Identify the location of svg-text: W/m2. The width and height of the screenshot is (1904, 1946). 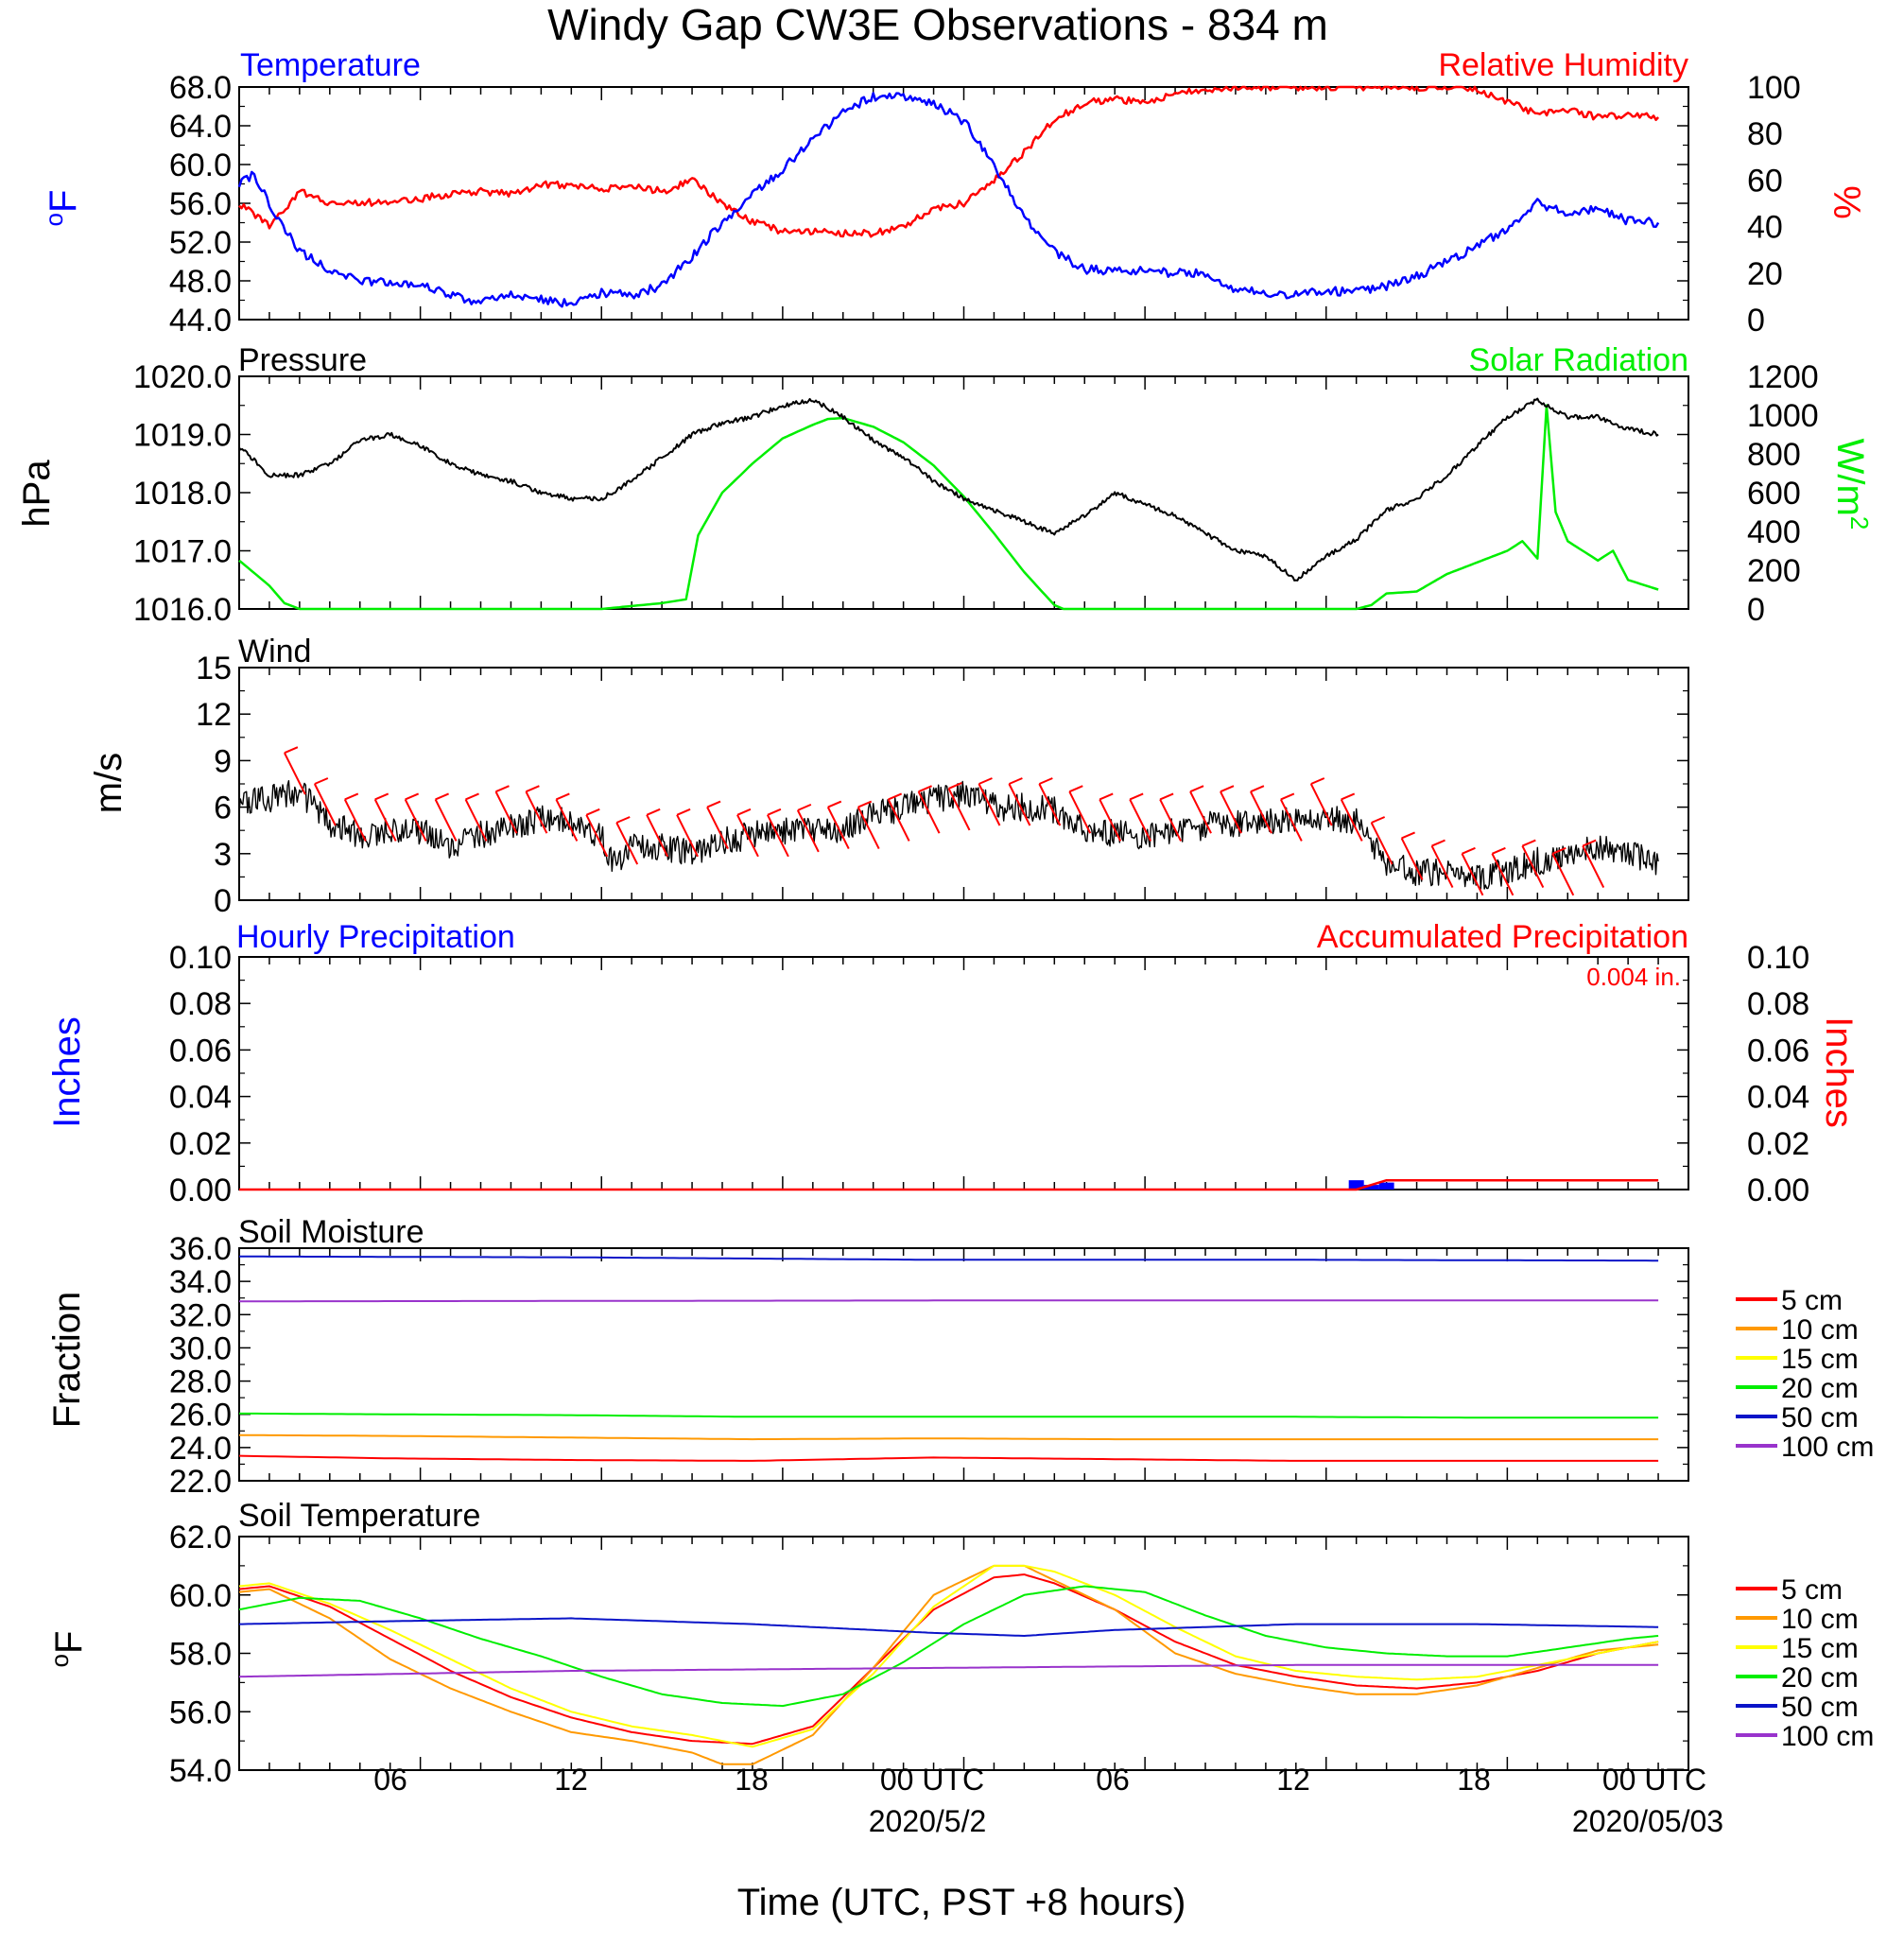
(1851, 485).